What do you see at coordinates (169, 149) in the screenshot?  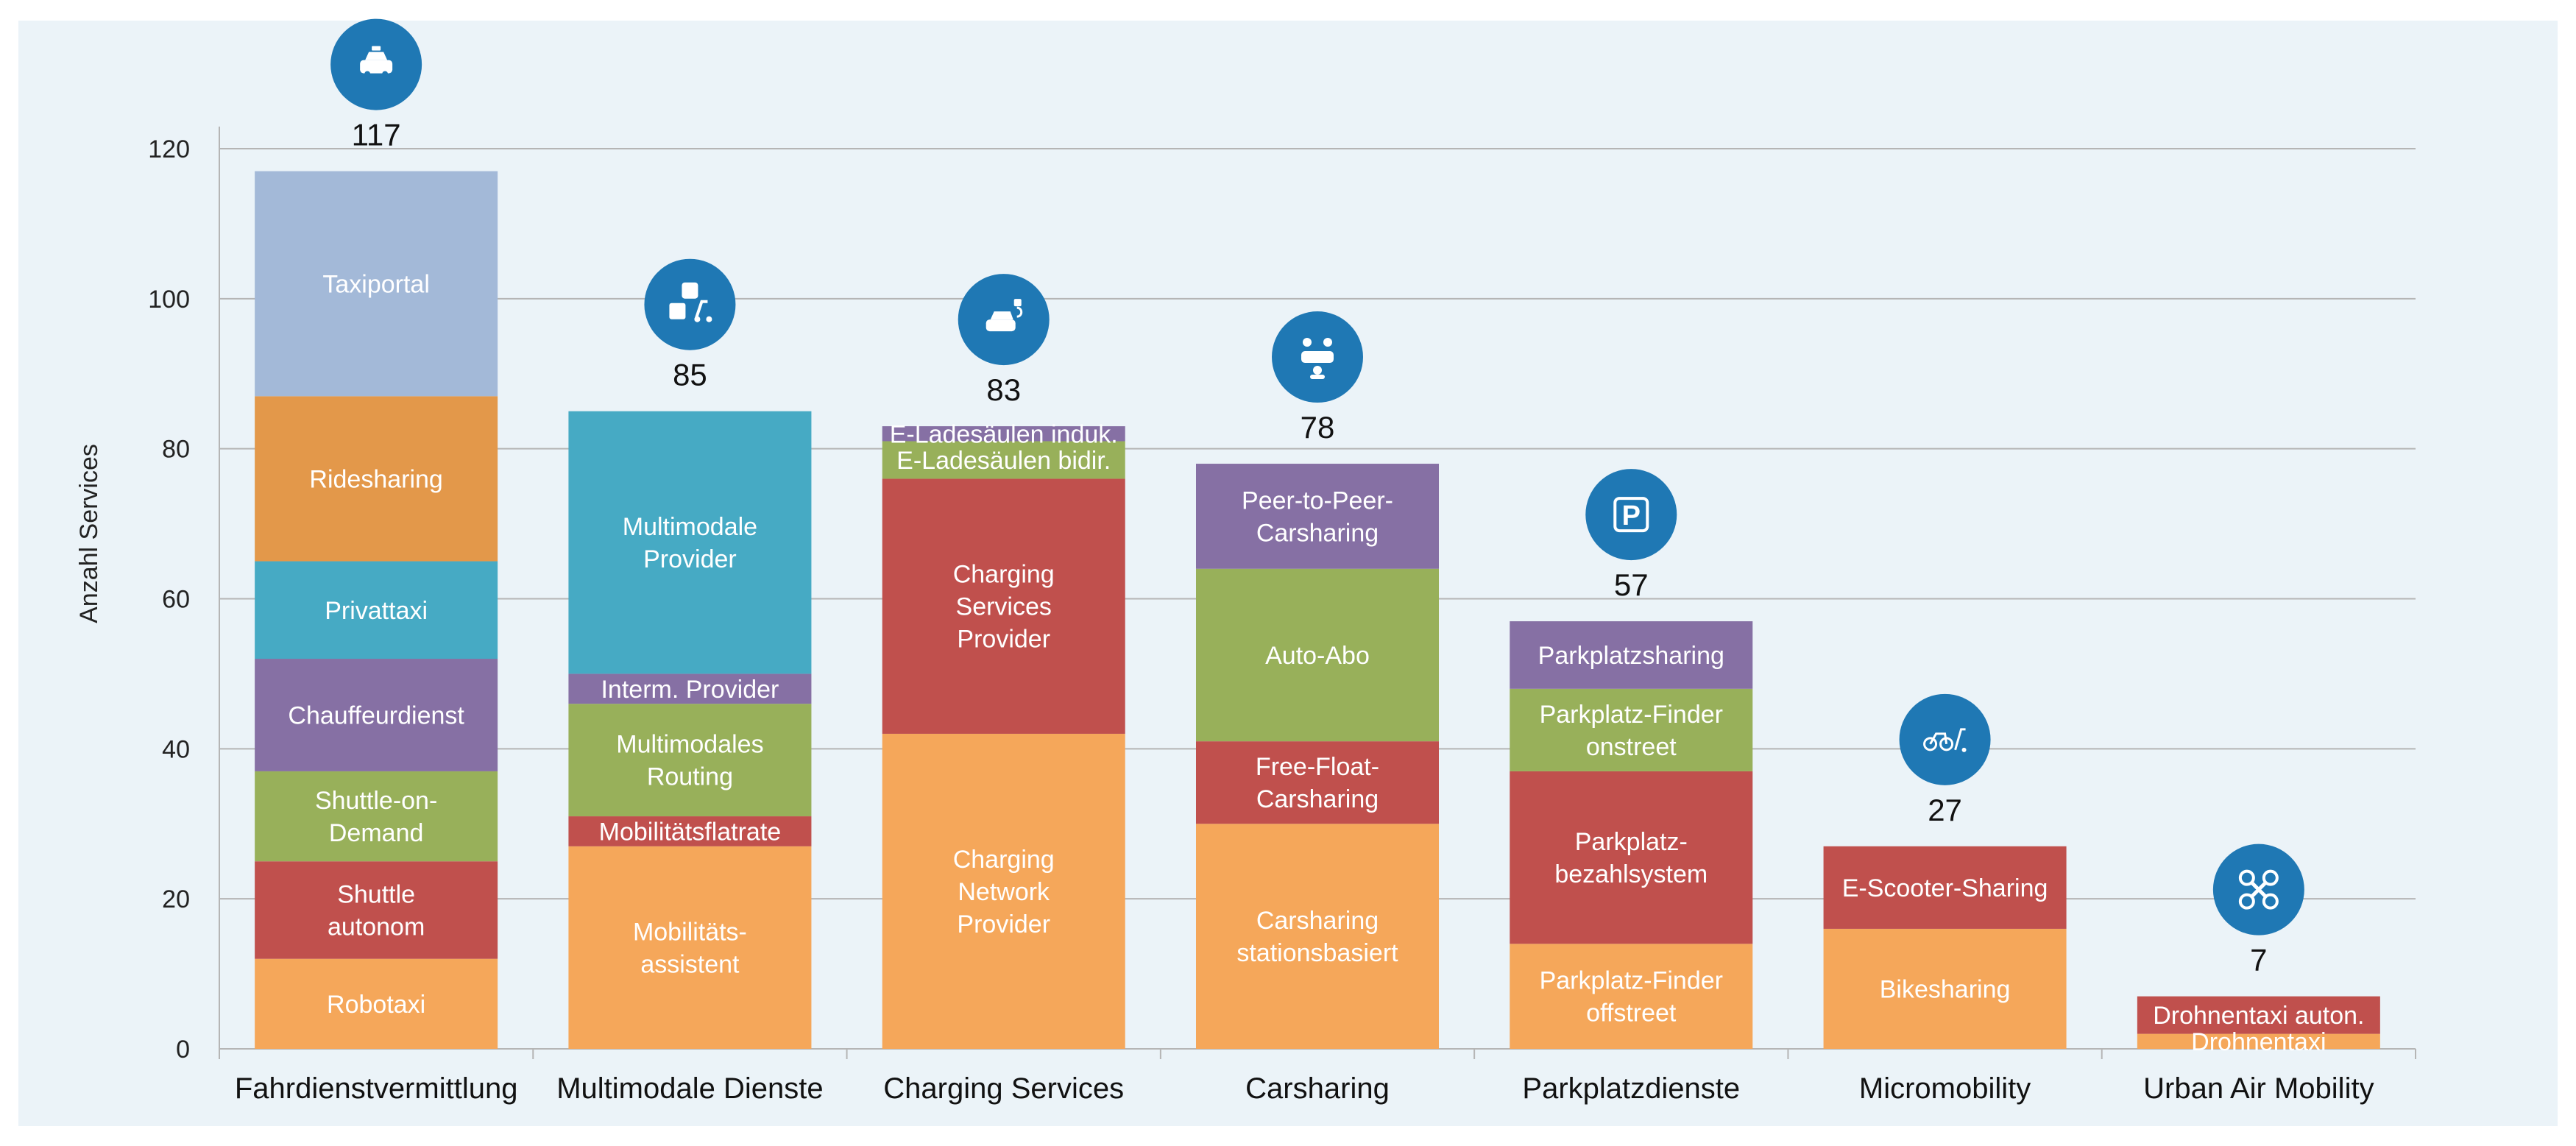 I see `y-tick-label: 120` at bounding box center [169, 149].